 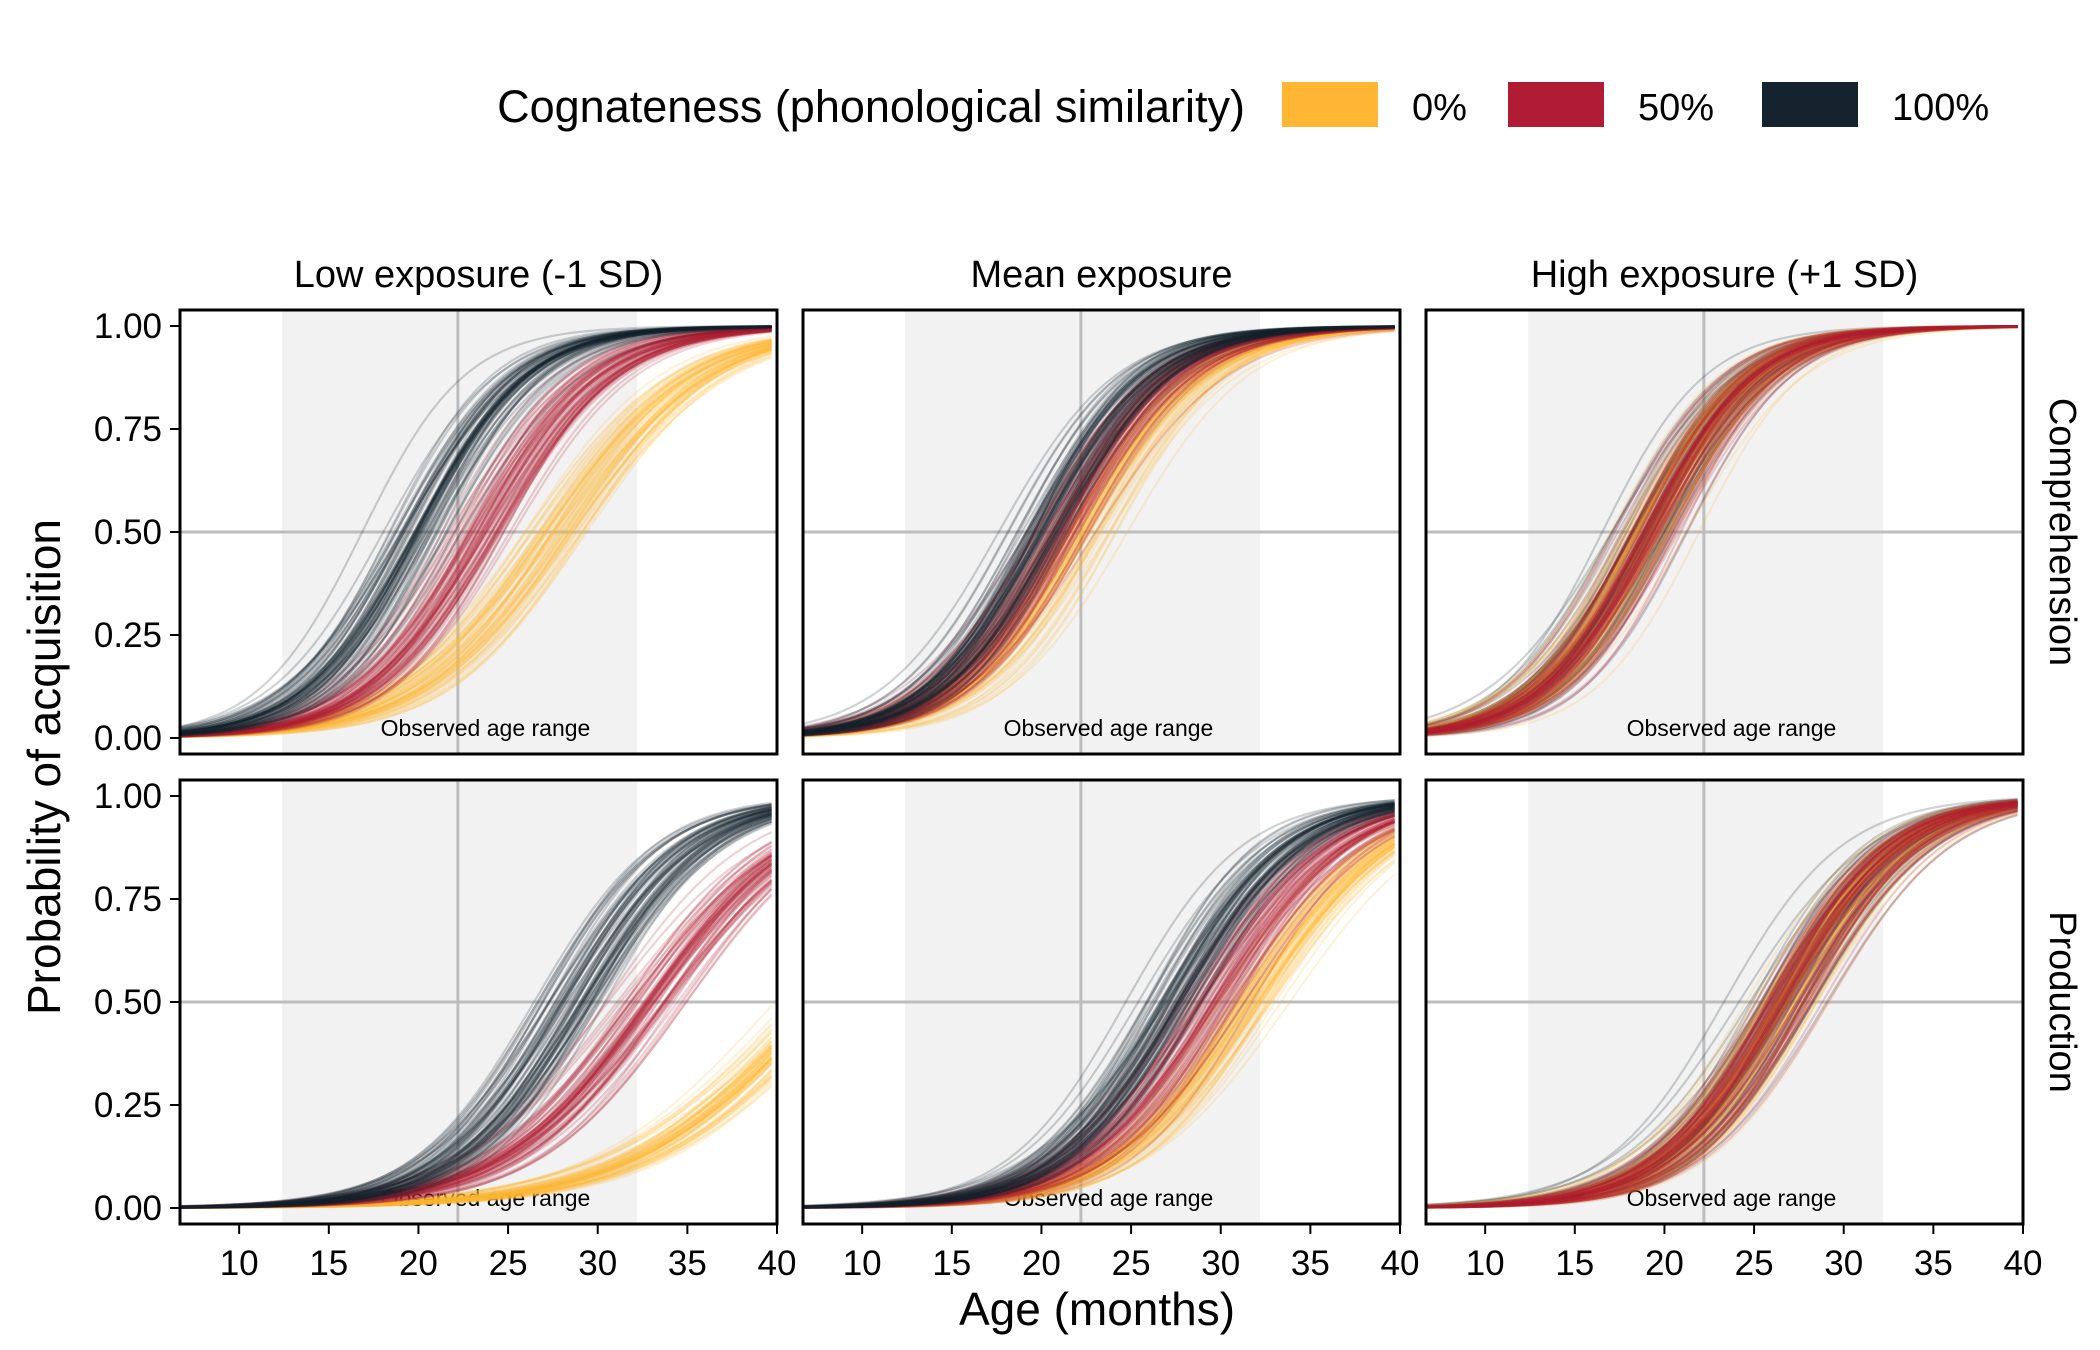 I want to click on series-0pct, so click(x=476, y=1106).